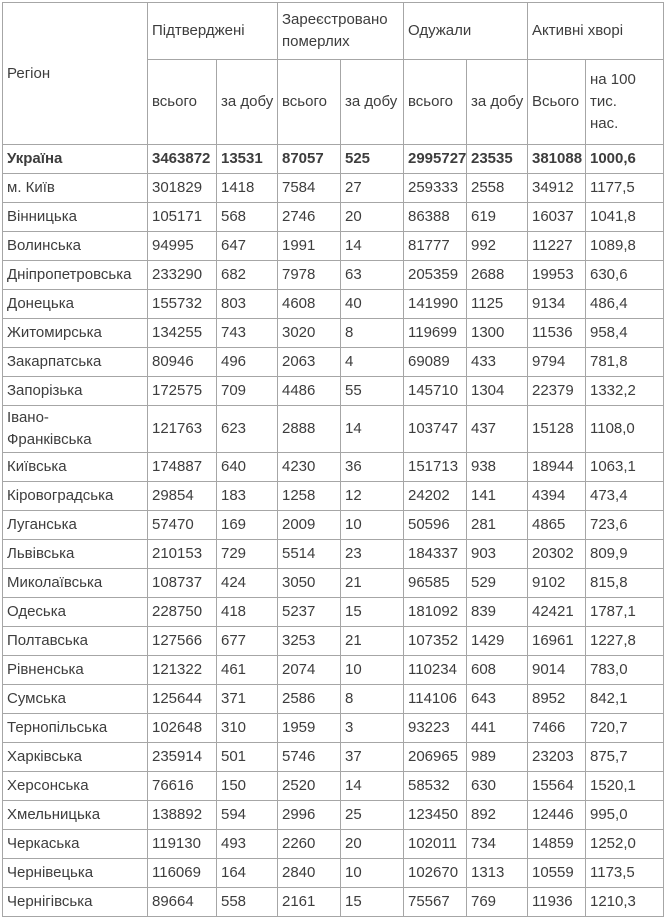  I want to click on value-cell: 114106, so click(435, 698).